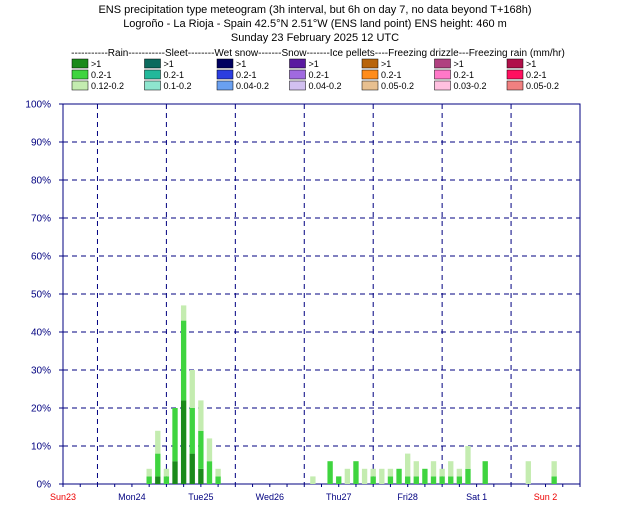 The height and width of the screenshot is (525, 630). I want to click on y-tick-label: 100%, so click(38, 105).